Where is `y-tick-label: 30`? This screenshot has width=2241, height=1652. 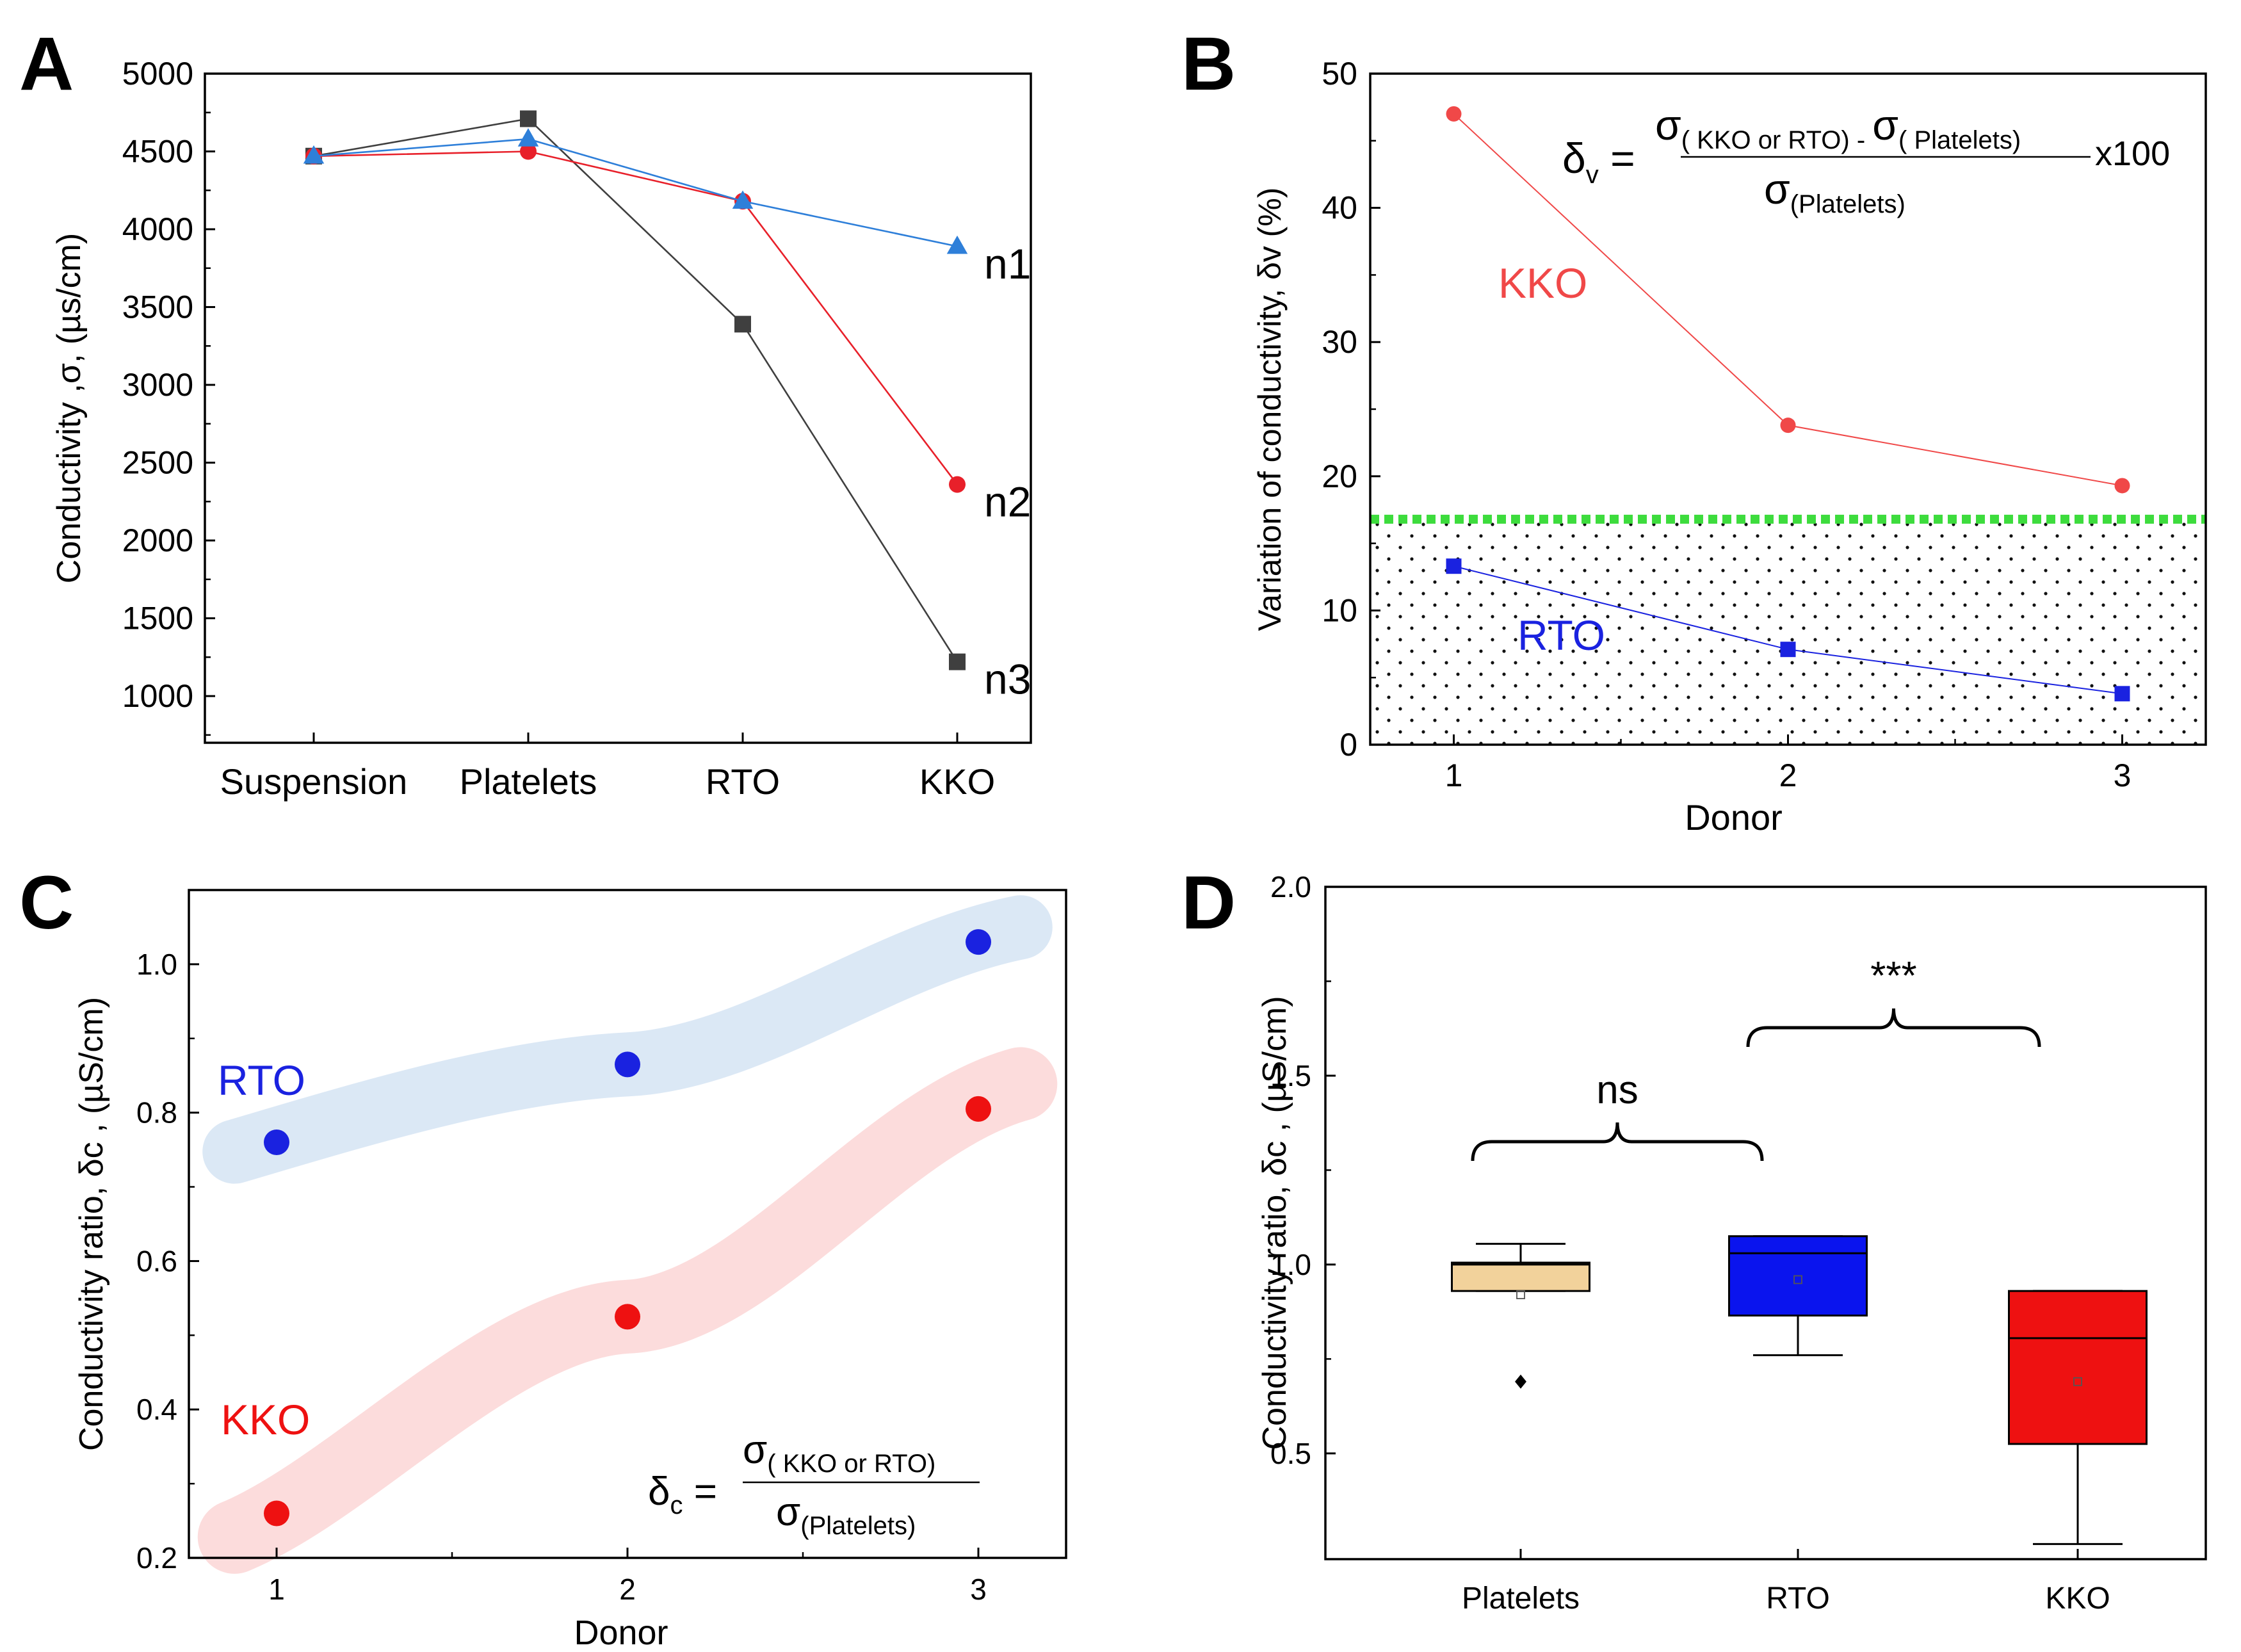 y-tick-label: 30 is located at coordinates (1339, 342).